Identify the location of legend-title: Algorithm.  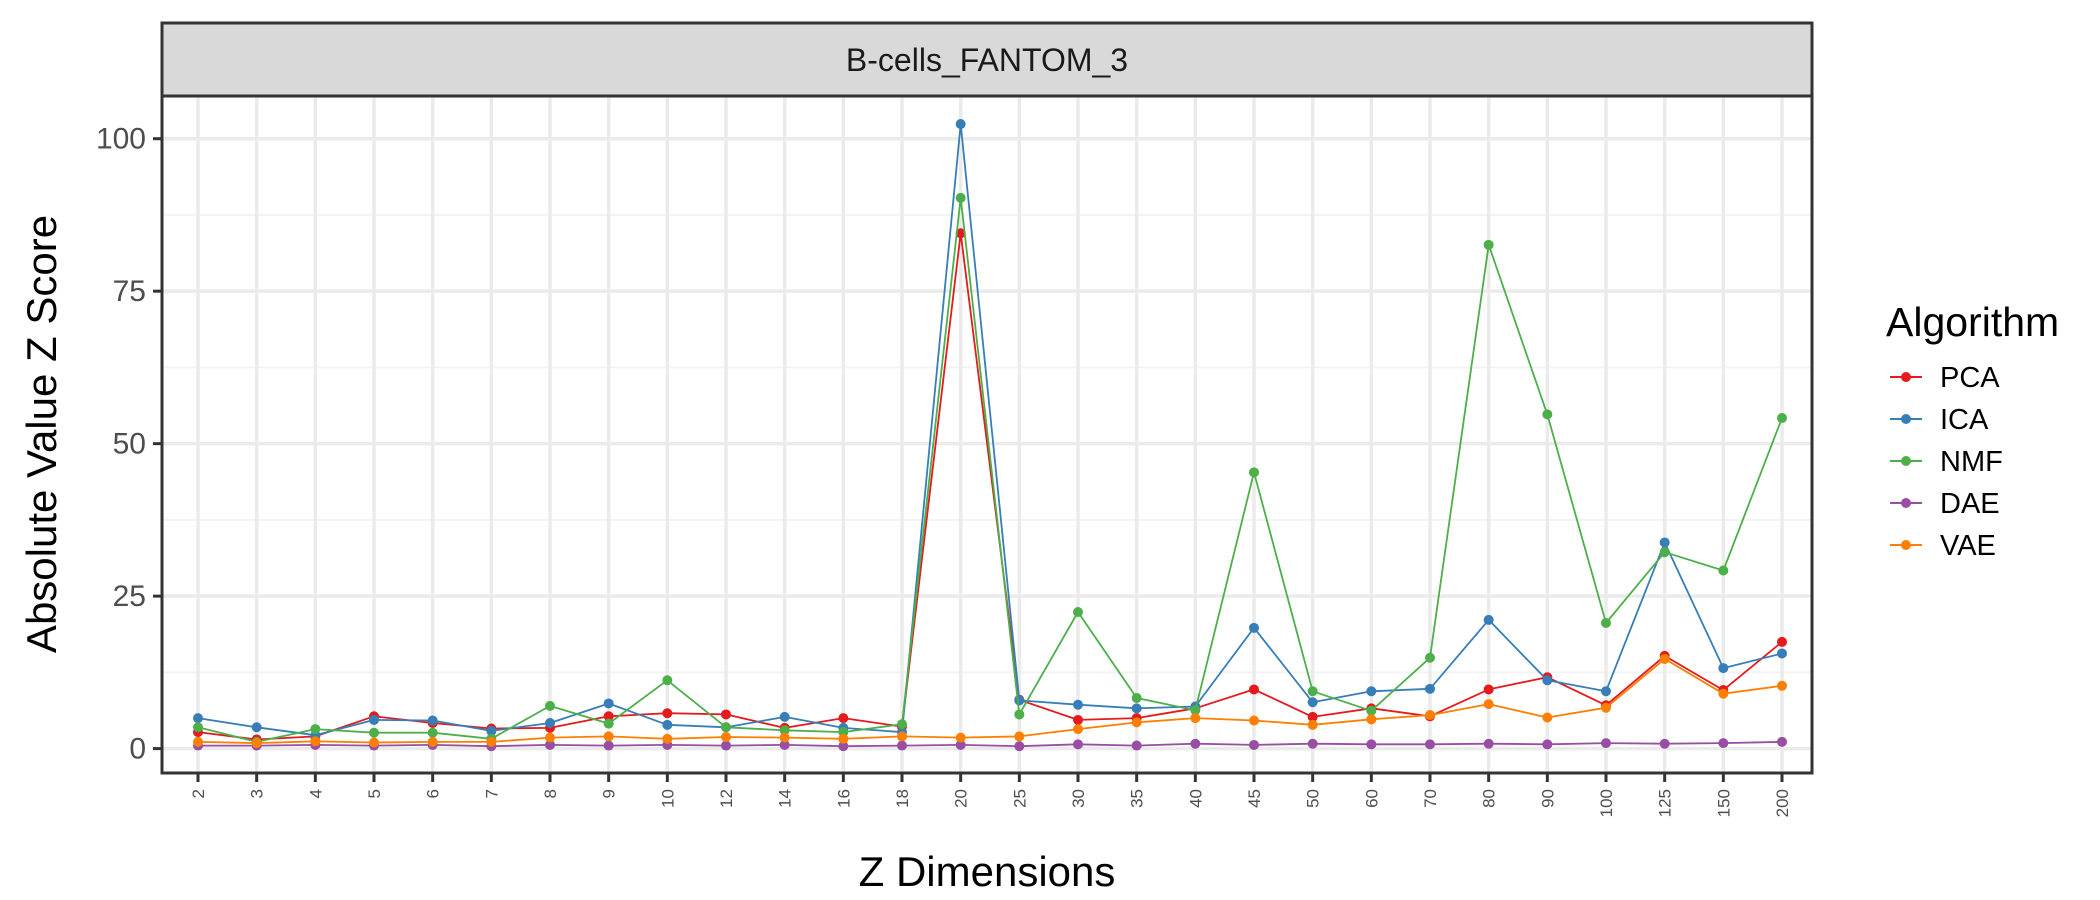
(1972, 322).